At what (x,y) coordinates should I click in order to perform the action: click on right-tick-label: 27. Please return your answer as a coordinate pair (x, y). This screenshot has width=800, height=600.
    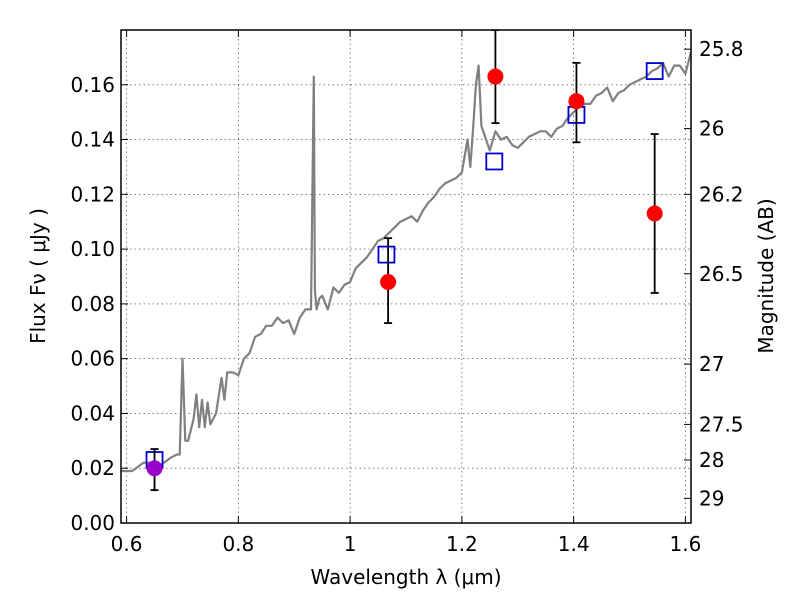
    Looking at the image, I should click on (711, 364).